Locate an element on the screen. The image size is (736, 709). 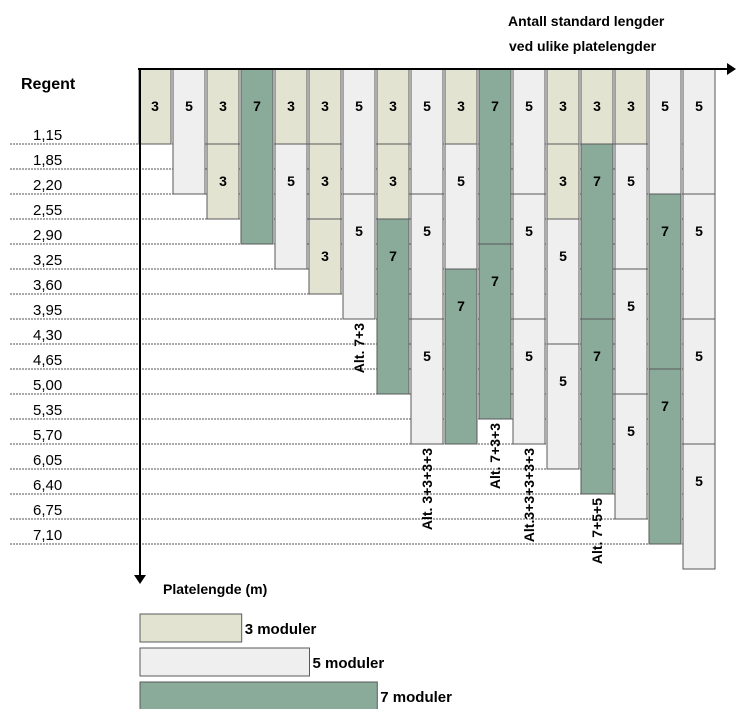
legend: 3 moduler 5 moduler 7 moduler is located at coordinates (295, 661).